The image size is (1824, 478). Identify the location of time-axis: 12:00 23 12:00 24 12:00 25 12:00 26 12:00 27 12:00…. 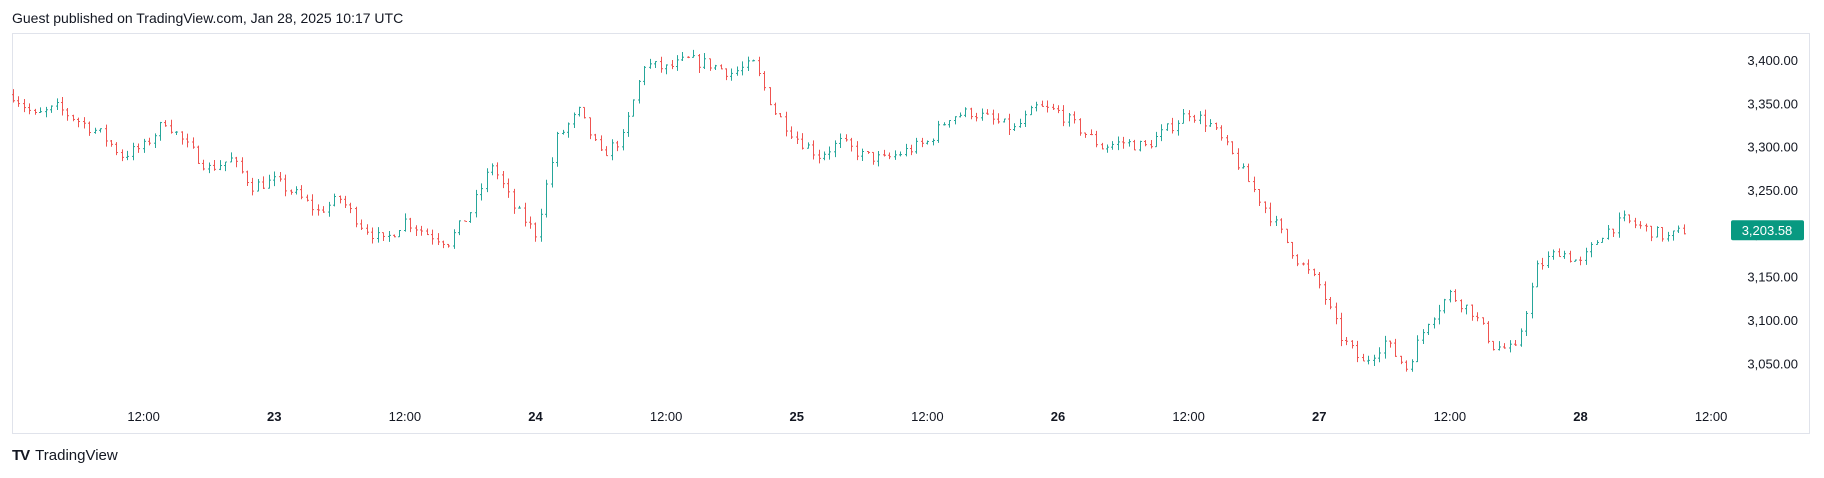
(927, 416).